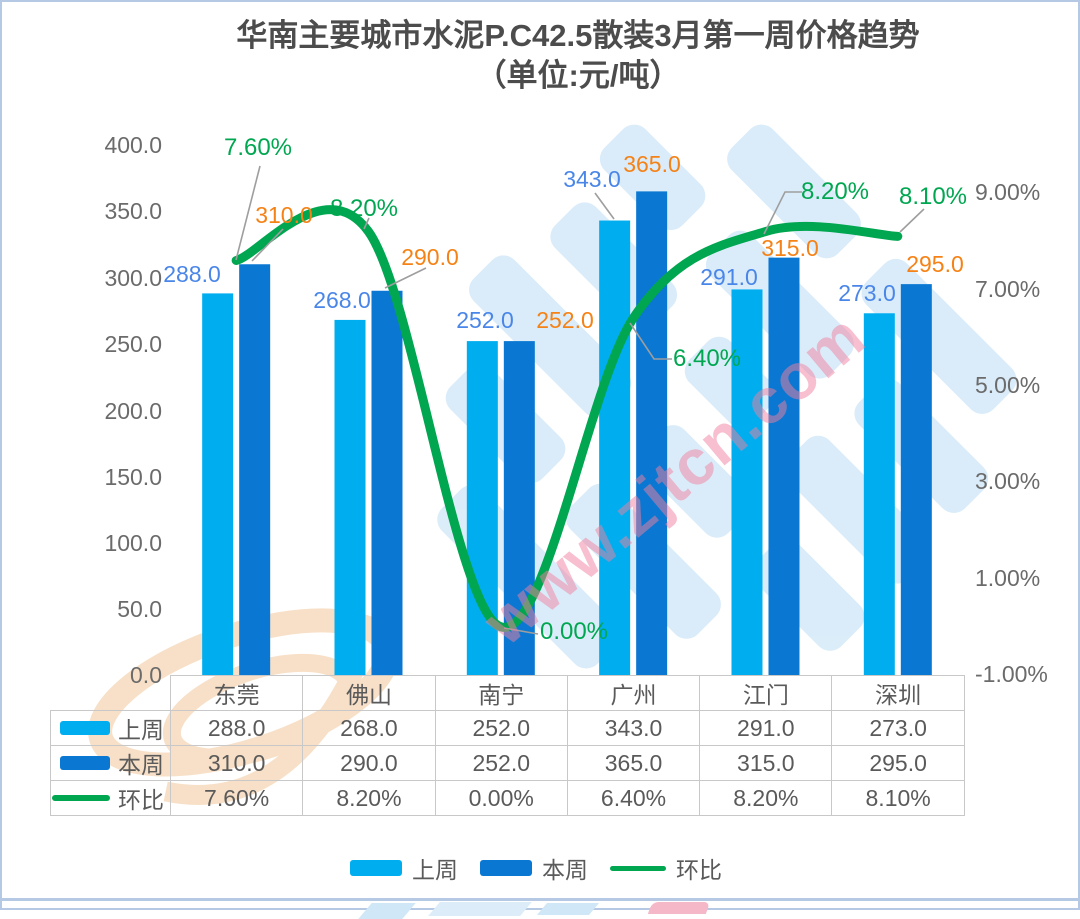  Describe the element at coordinates (766, 763) in the screenshot. I see `table-cell-series1-cat4: 315.0` at that location.